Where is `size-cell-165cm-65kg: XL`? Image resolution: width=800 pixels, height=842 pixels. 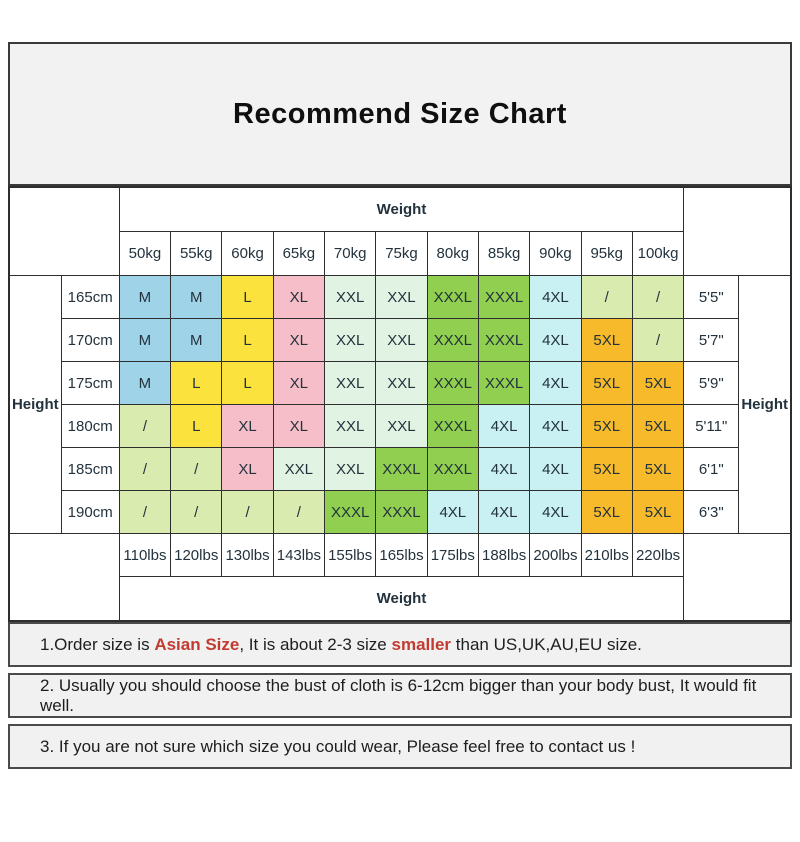
size-cell-165cm-65kg: XL is located at coordinates (299, 297).